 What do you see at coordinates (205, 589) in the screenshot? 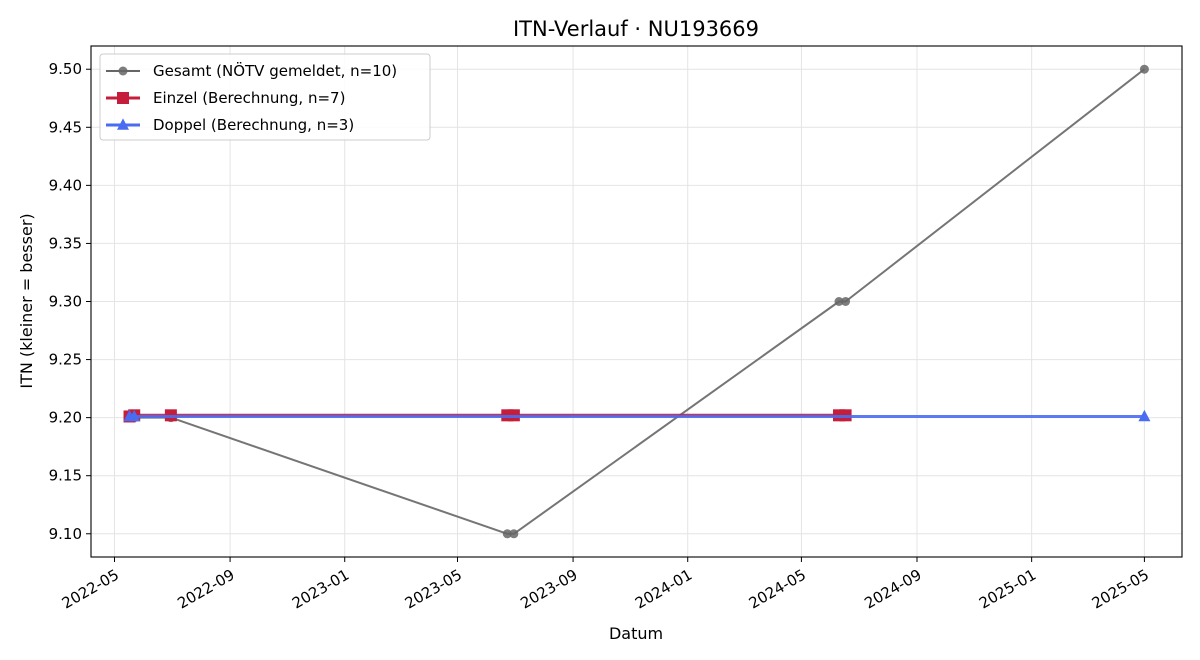
I see `x-tick-label: 2022-09` at bounding box center [205, 589].